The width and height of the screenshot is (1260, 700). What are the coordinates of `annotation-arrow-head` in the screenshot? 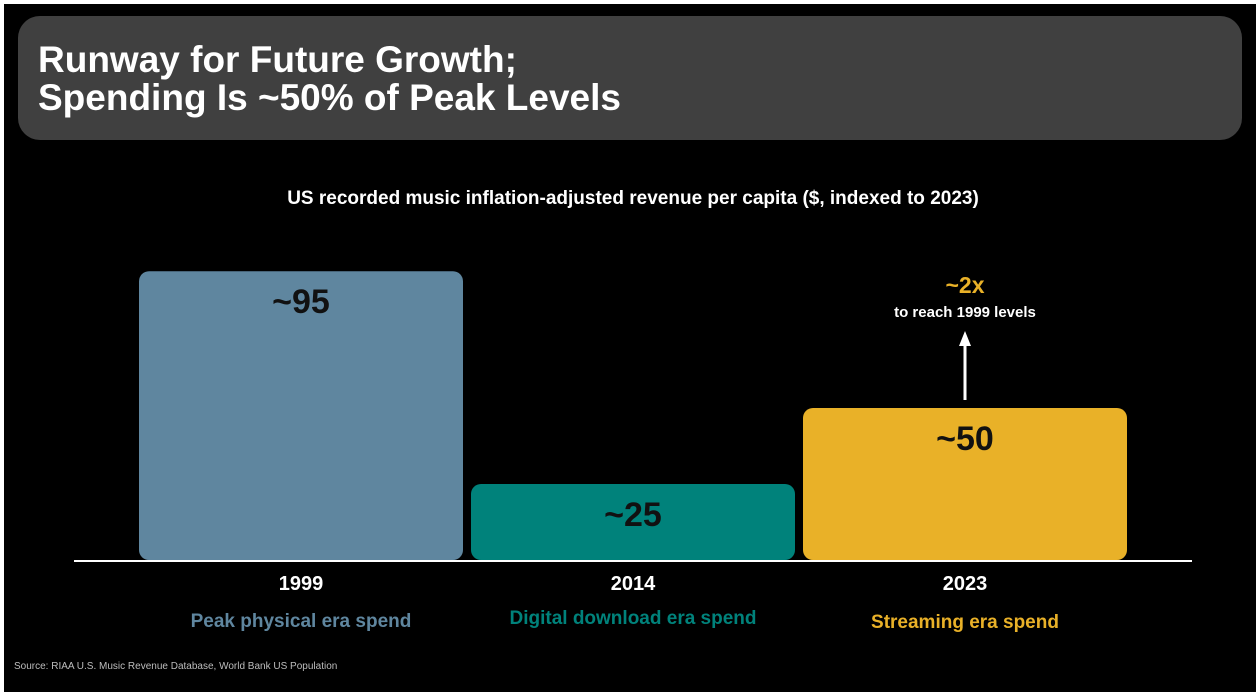 It's located at (965, 338).